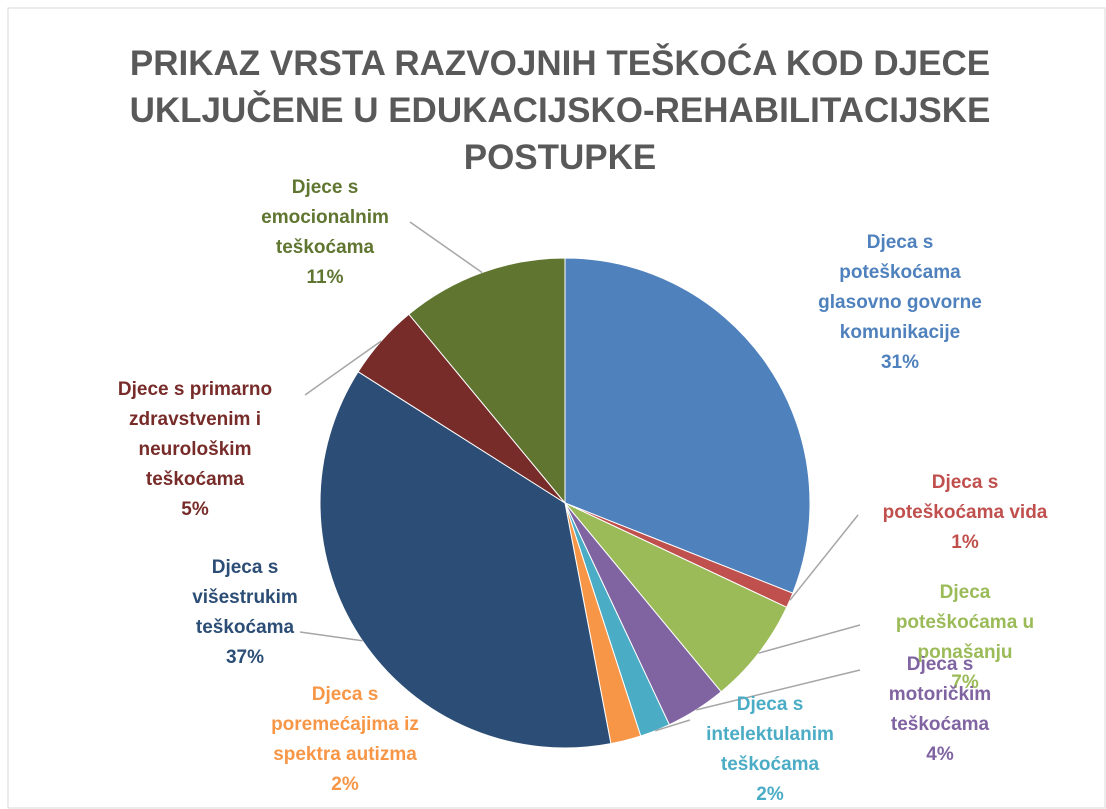  I want to click on category-label: Djeca s motoričkim teškoćama, so click(940, 694).